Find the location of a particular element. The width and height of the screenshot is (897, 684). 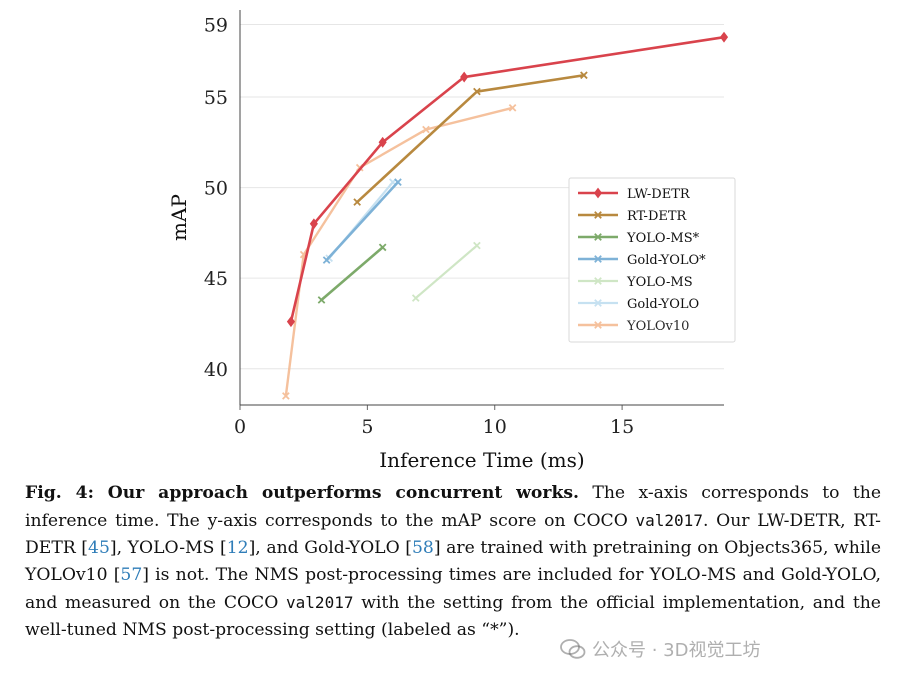

legend-label: YOLO-MS* is located at coordinates (663, 238).